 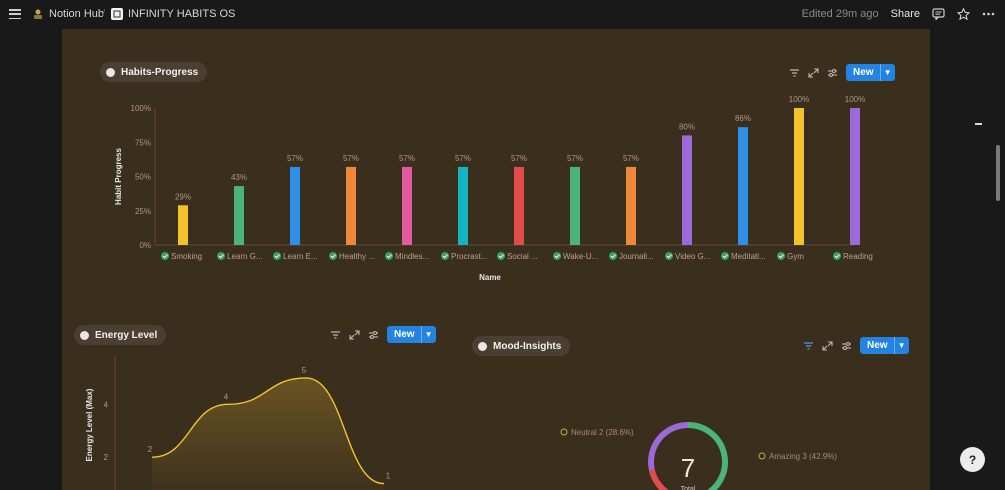 I want to click on mood-new-button: New ▼, so click(x=884, y=345).